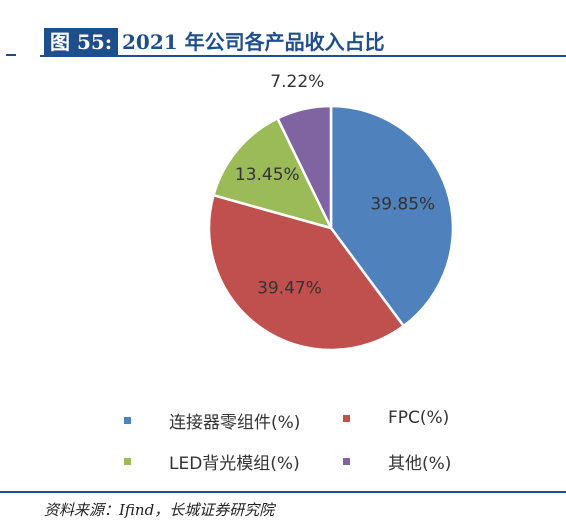  What do you see at coordinates (253, 42) in the screenshot?
I see `figure-title: 2021 年公司各产品收入占比` at bounding box center [253, 42].